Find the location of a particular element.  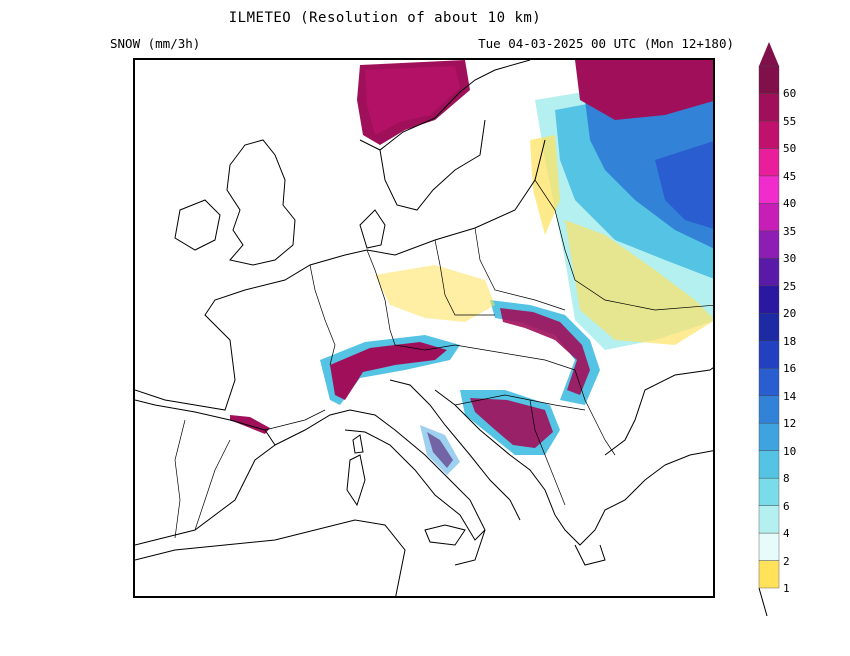

legend-label: 6 is located at coordinates (786, 506).